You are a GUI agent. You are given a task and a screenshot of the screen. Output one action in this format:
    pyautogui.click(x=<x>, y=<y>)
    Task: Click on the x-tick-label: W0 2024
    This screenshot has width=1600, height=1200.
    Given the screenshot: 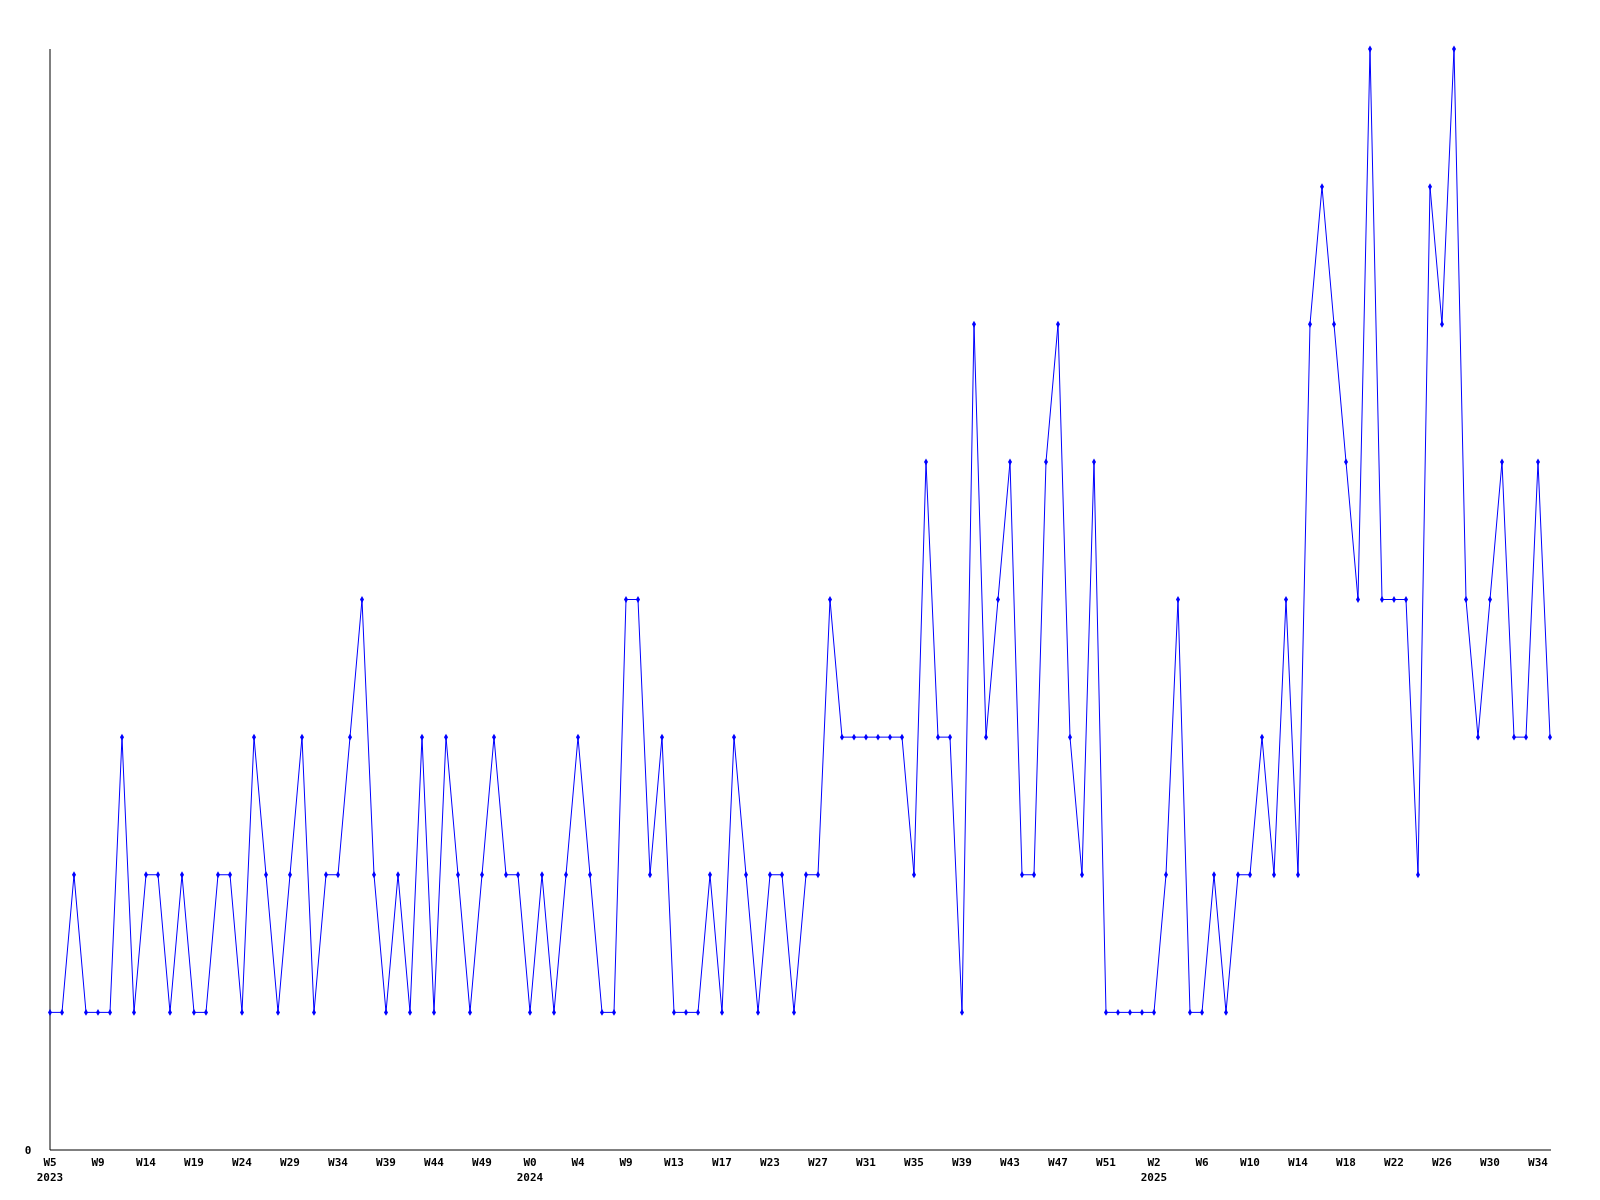 What is the action you would take?
    pyautogui.click(x=530, y=1170)
    